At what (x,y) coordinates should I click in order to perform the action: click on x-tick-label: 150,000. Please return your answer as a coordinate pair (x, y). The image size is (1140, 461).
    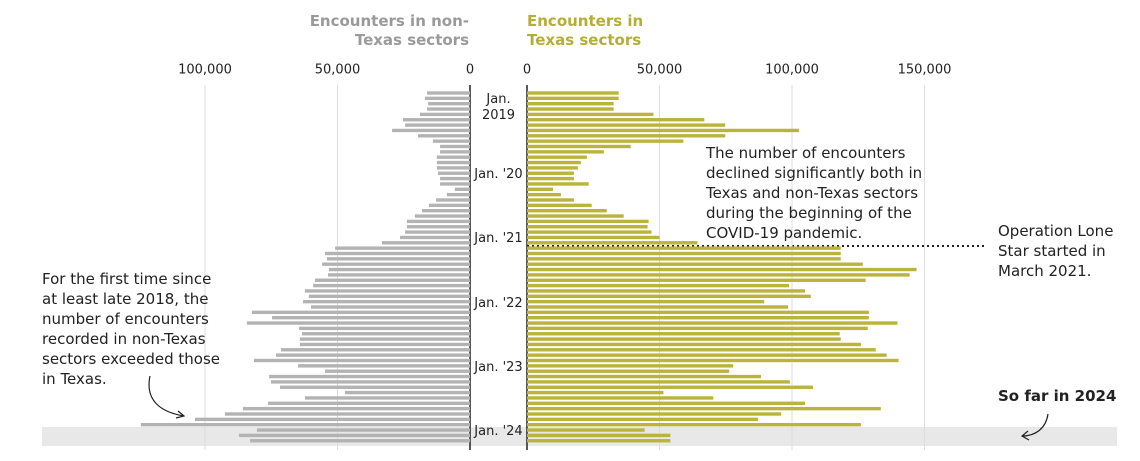
    Looking at the image, I should click on (925, 70).